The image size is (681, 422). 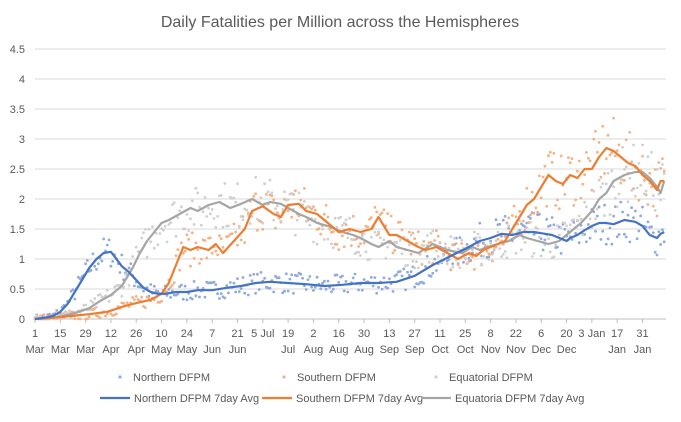 I want to click on x-tick-label-day: 24, so click(x=187, y=334).